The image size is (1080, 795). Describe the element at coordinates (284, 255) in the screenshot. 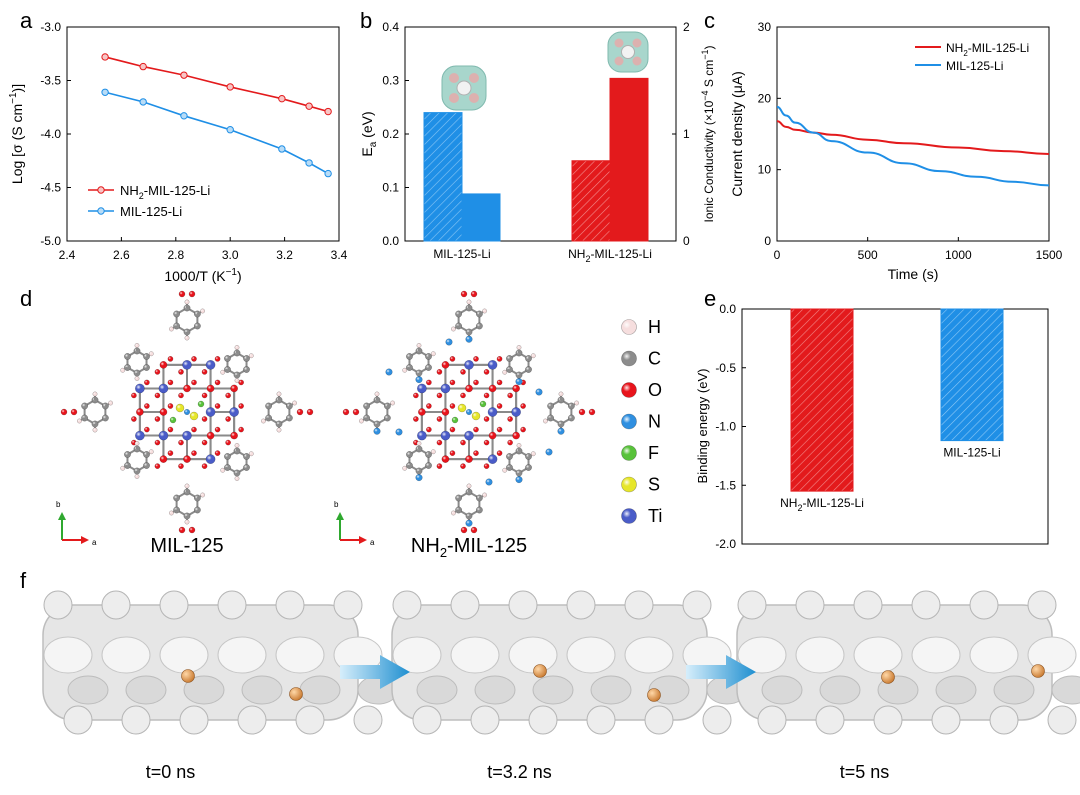

I see `x-tick-label: 3.2` at that location.